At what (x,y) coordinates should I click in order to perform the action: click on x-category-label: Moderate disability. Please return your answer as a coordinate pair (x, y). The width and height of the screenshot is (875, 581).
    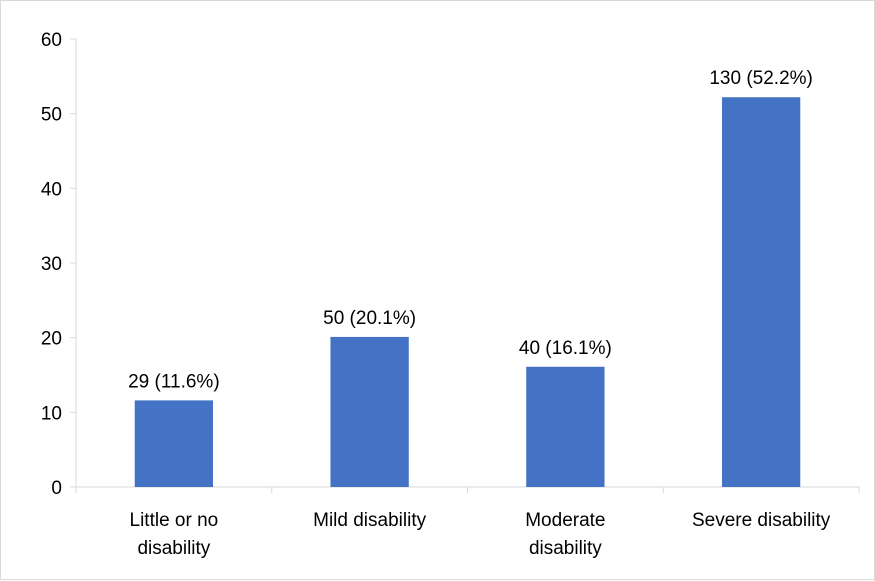
    Looking at the image, I should click on (565, 534).